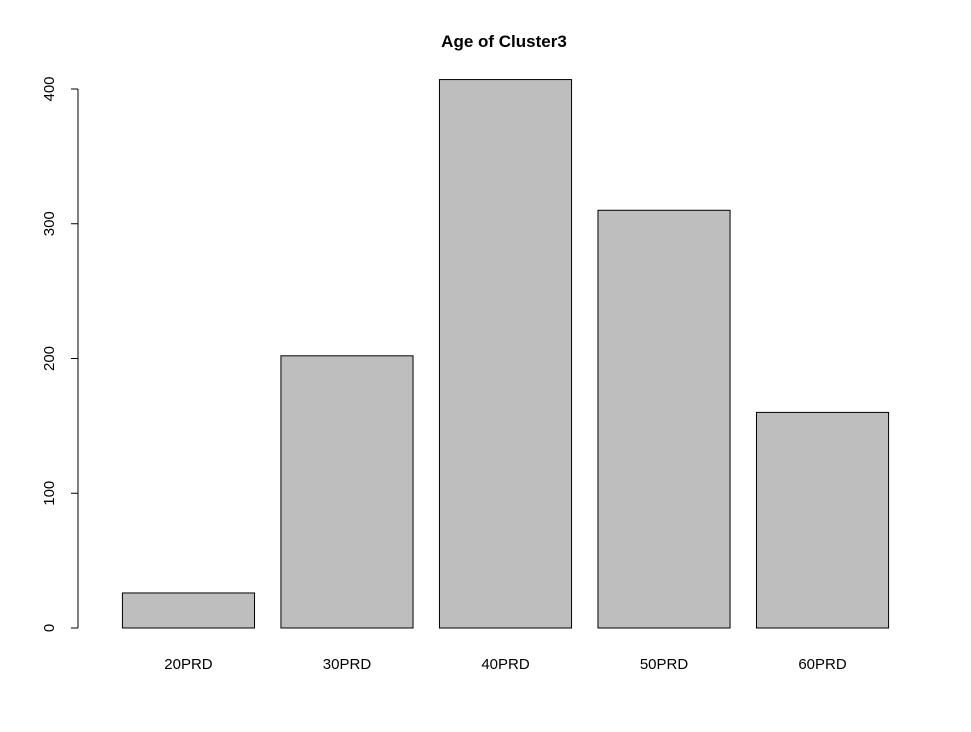 This screenshot has height=732, width=971. What do you see at coordinates (664, 419) in the screenshot?
I see `bar-50prd` at bounding box center [664, 419].